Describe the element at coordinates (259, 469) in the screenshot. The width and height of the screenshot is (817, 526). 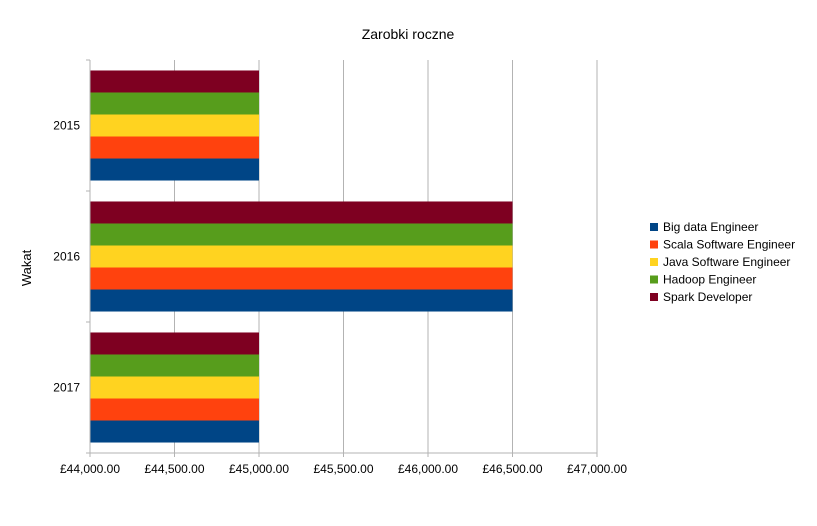
I see `x-tick-label: £45,000.00` at that location.